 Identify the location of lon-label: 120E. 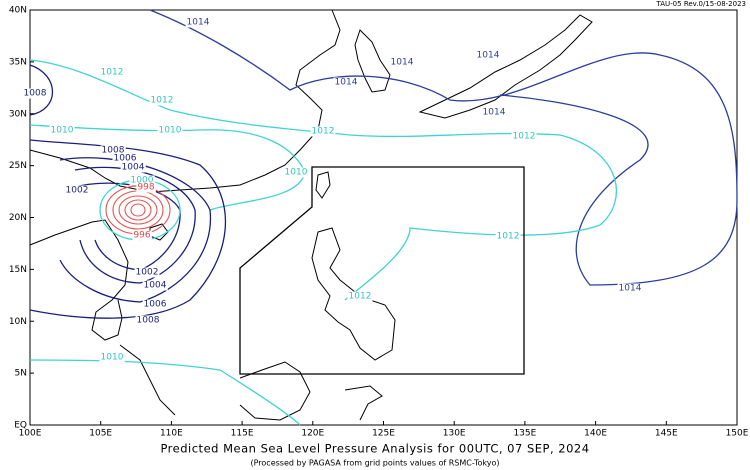
(312, 434).